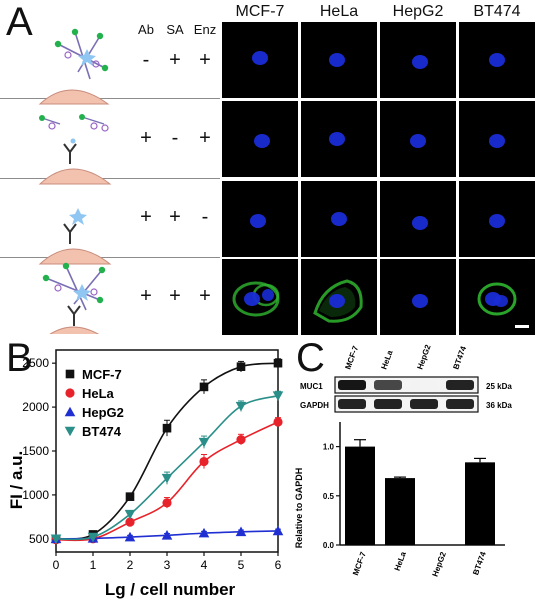  Describe the element at coordinates (39, 539) in the screenshot. I see `y-tick-label: 500` at that location.